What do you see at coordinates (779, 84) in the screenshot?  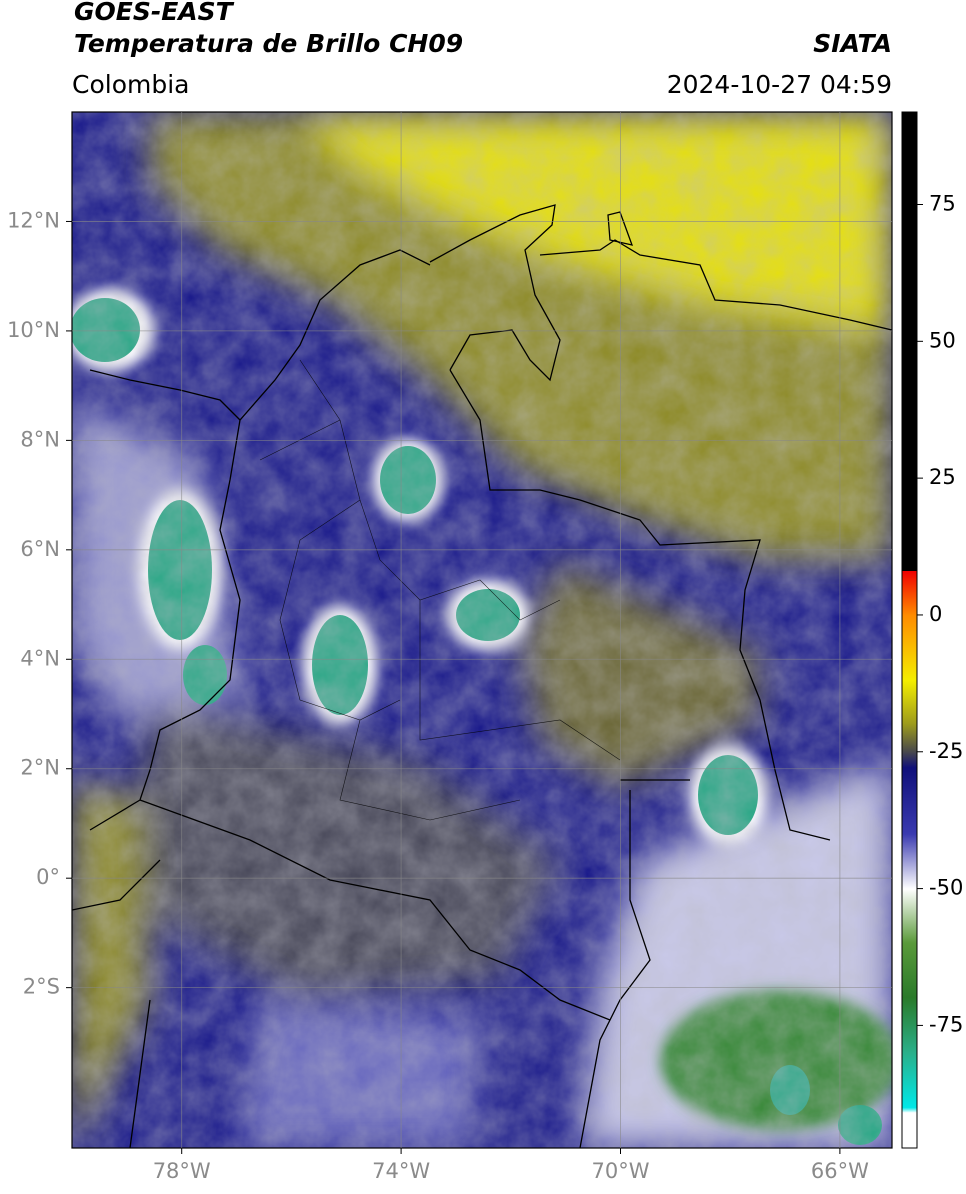 I see `timestamp: 2024-10-27 04:59` at bounding box center [779, 84].